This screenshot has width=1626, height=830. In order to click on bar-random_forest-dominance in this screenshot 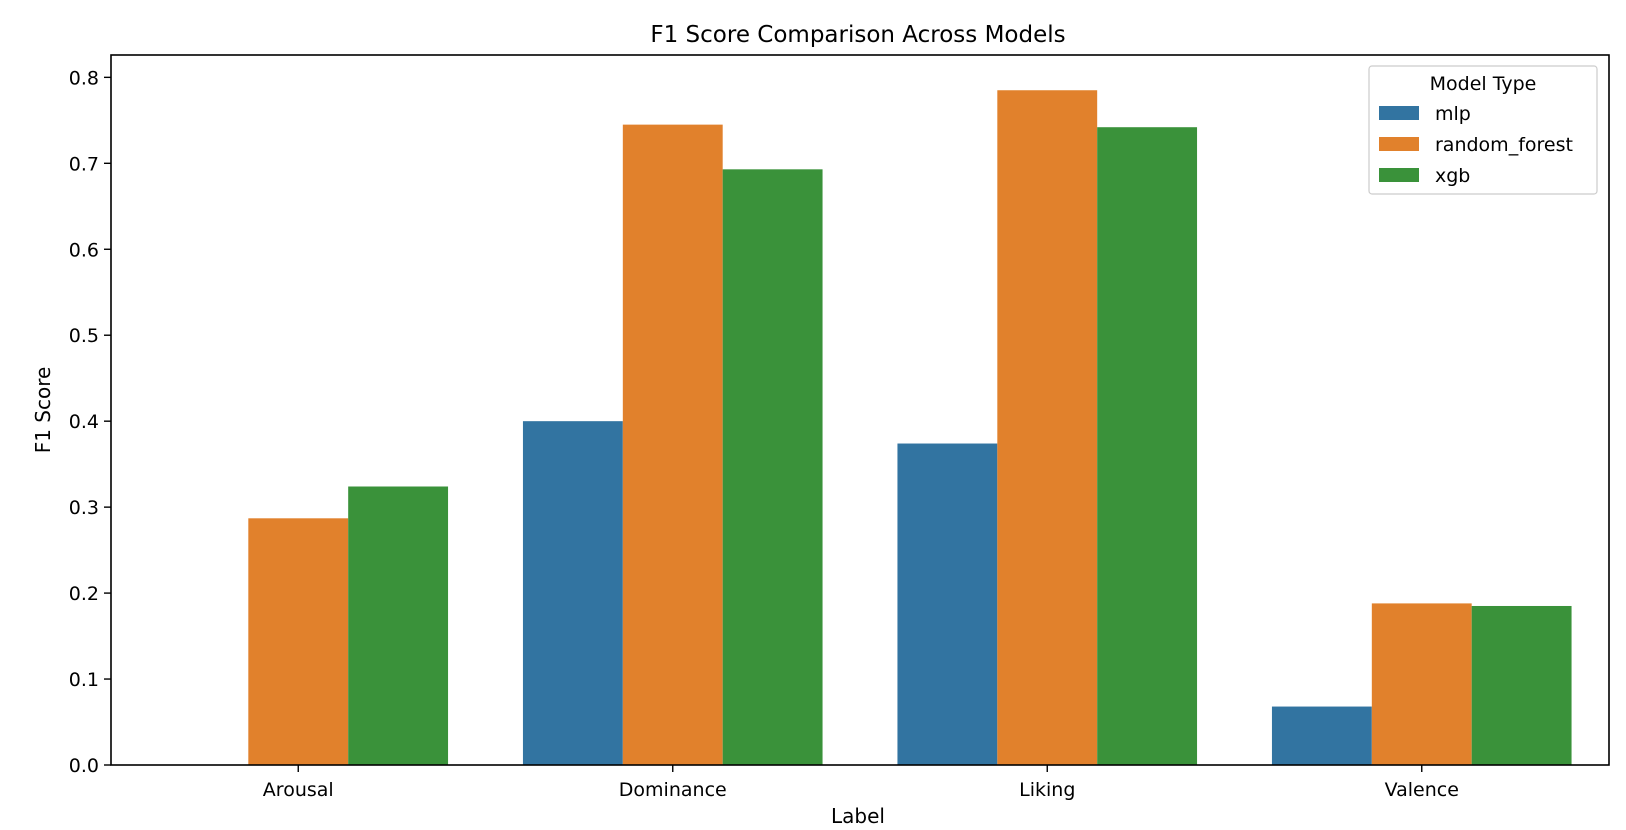, I will do `click(672, 444)`.